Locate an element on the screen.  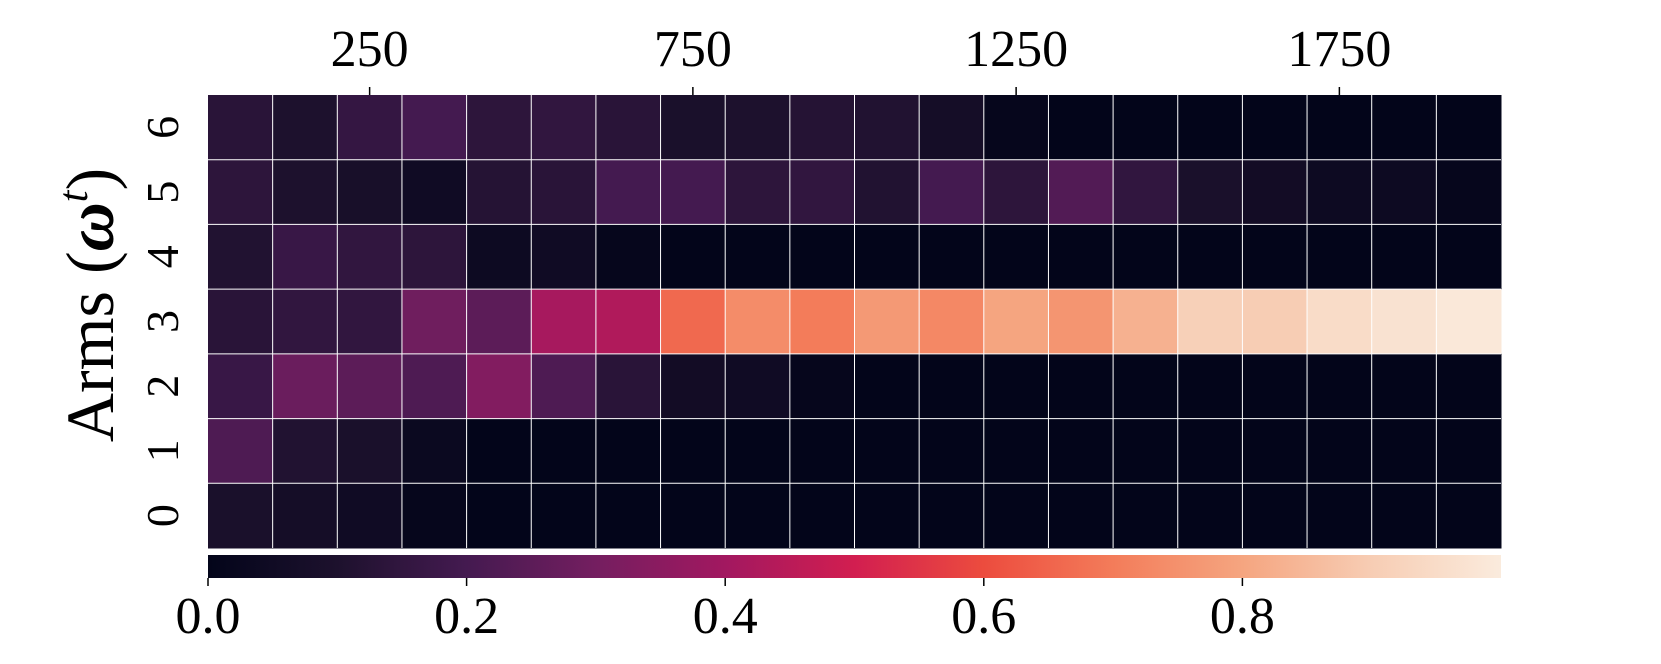
colorbar-axis: 0.0 0.2 0.4 0.6 0.8 is located at coordinates (725, 611).